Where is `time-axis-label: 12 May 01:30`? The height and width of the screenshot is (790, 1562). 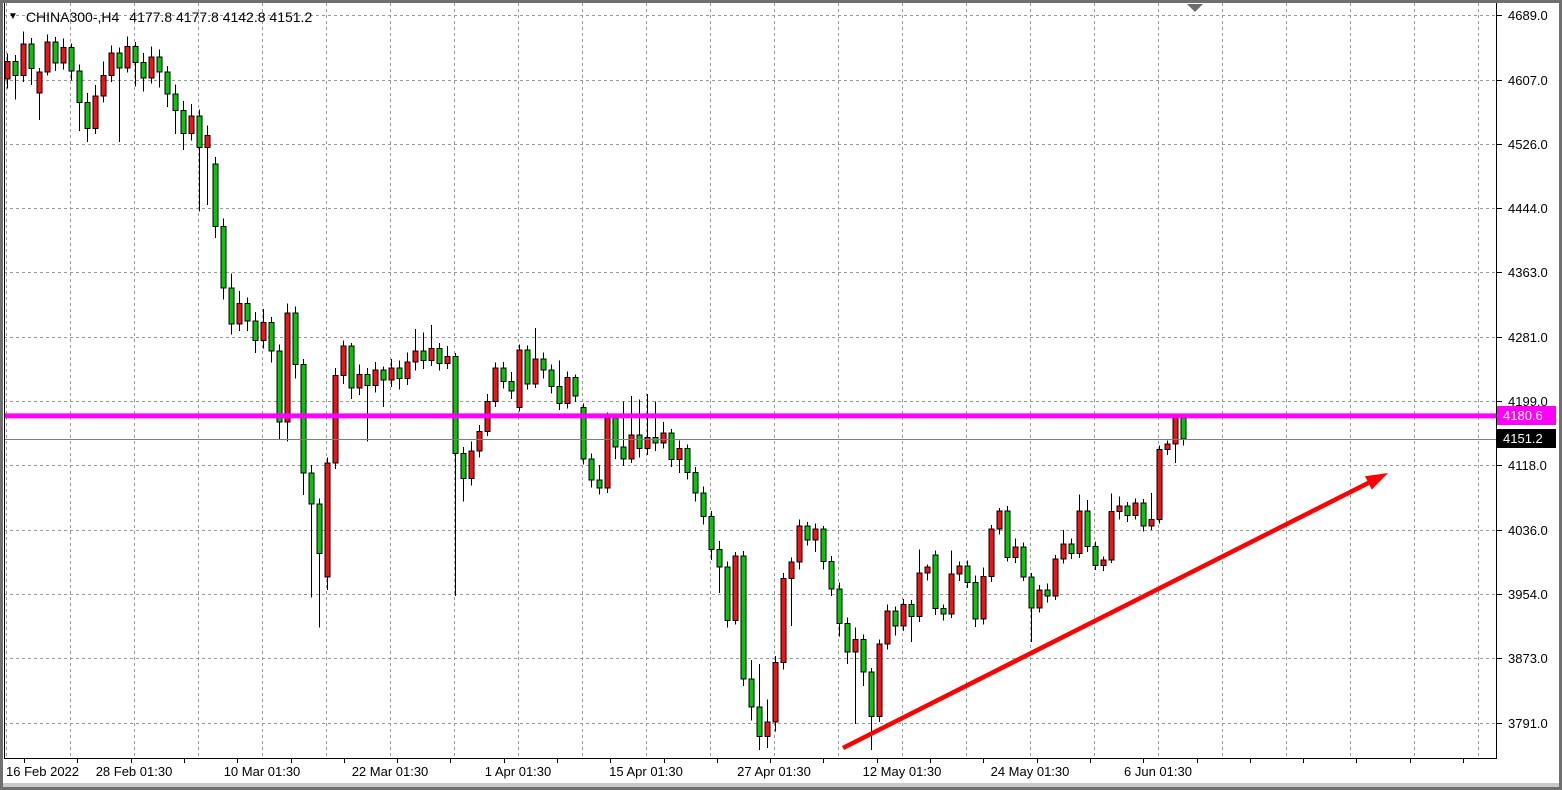
time-axis-label: 12 May 01:30 is located at coordinates (902, 771).